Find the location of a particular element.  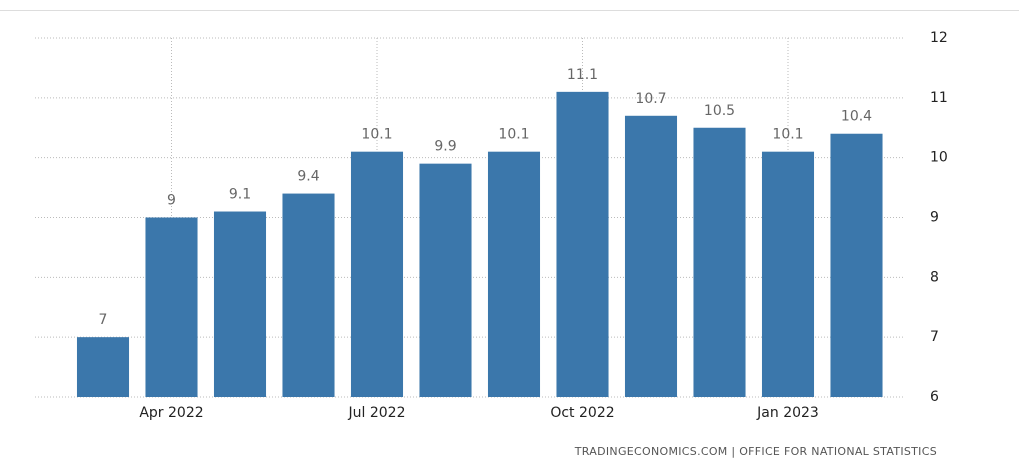

value-label: 9.4 is located at coordinates (308, 177).